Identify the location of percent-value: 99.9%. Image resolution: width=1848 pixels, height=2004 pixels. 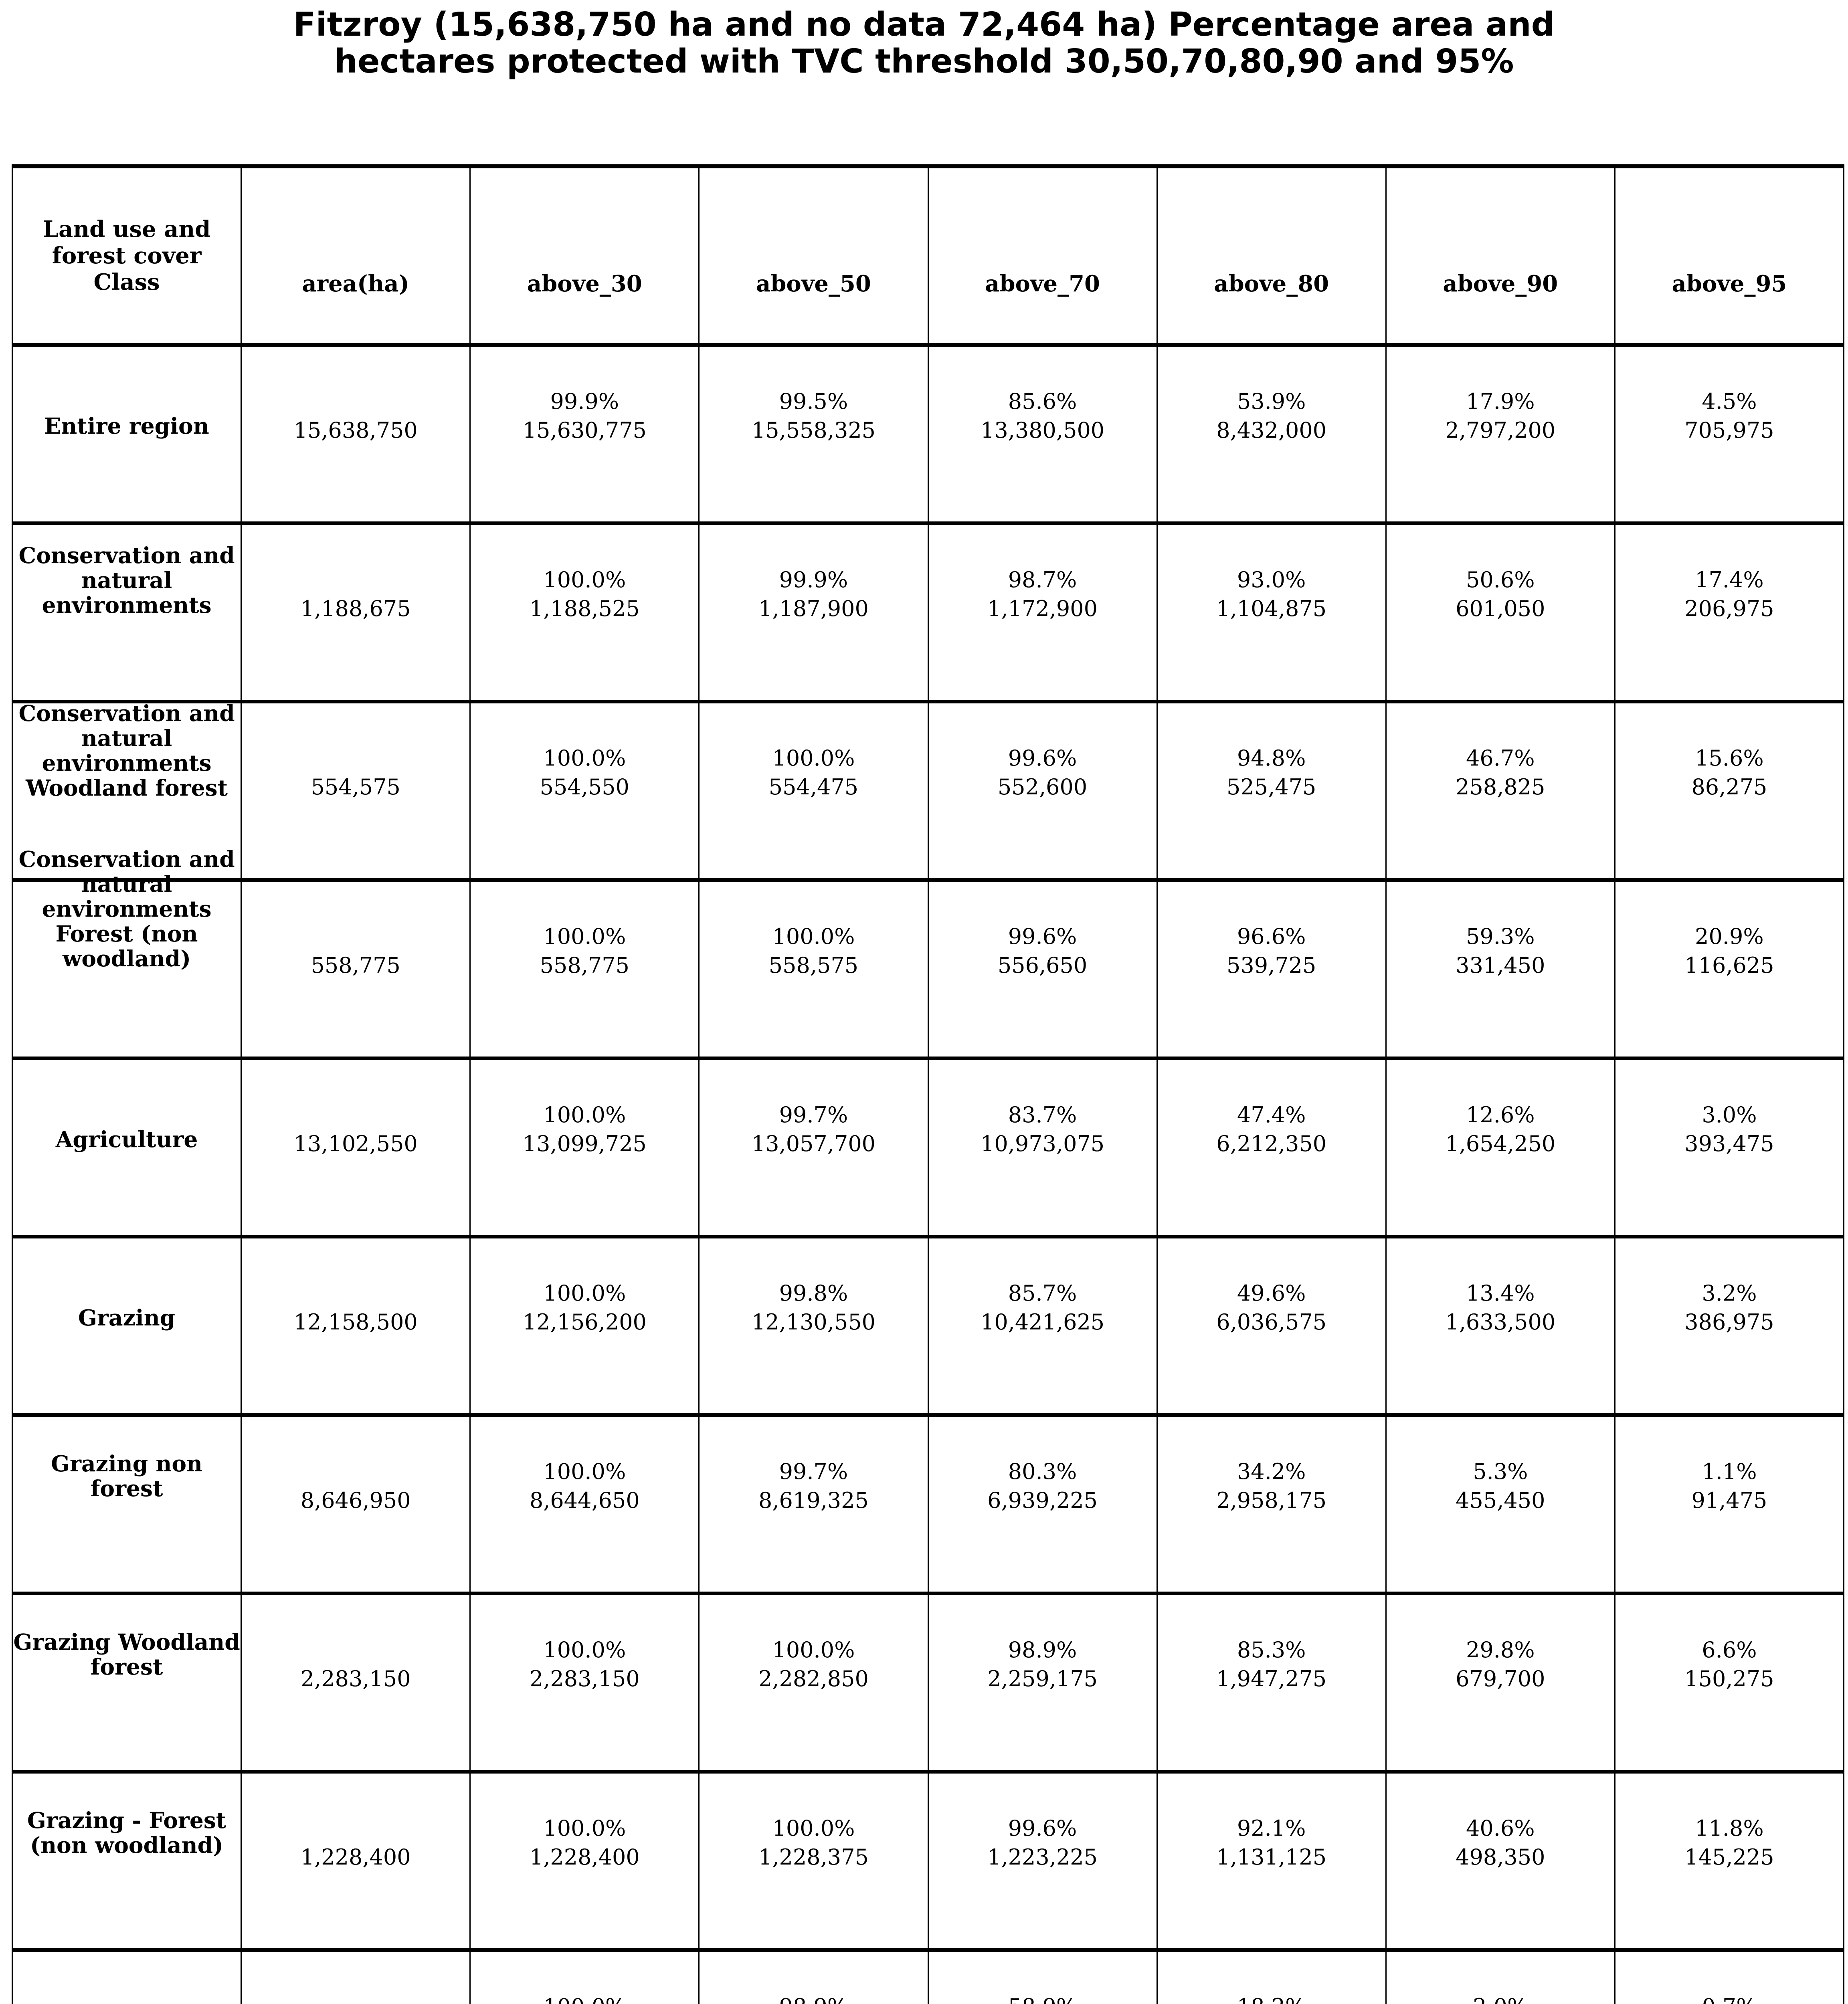
(584, 401).